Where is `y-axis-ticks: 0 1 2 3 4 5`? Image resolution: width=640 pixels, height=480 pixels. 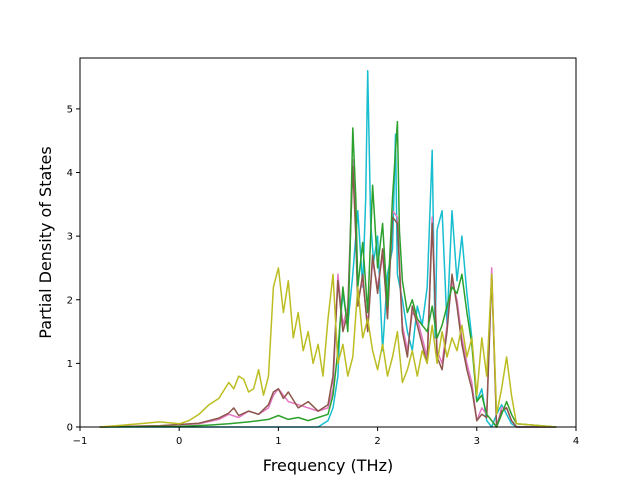
y-axis-ticks: 0 1 2 3 4 5 is located at coordinates (73, 269).